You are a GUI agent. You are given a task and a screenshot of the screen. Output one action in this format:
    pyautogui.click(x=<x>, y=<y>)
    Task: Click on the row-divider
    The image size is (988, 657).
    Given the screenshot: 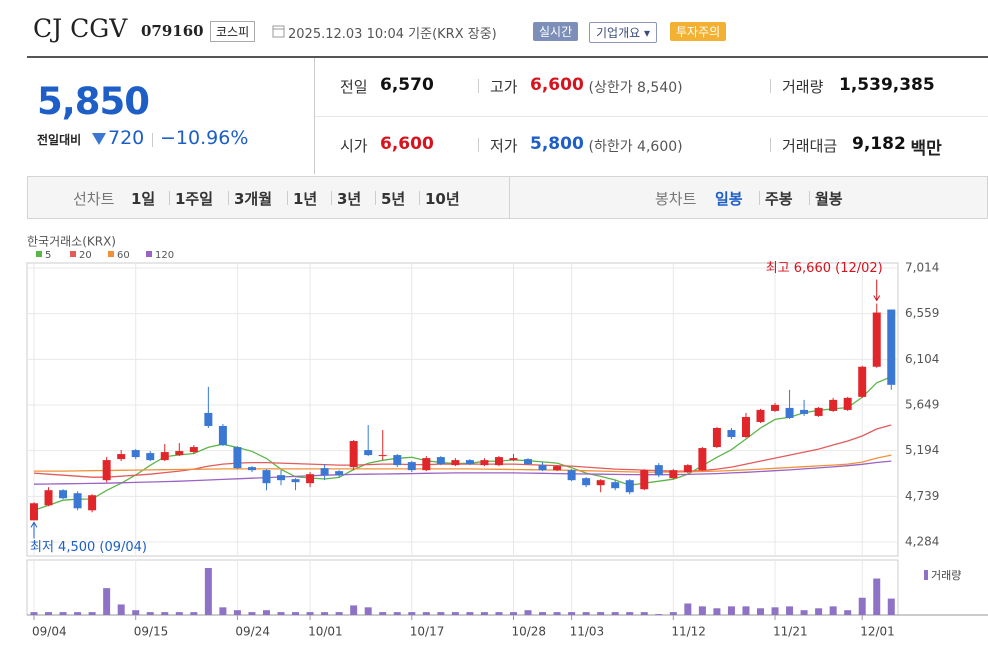 What is the action you would take?
    pyautogui.click(x=651, y=116)
    